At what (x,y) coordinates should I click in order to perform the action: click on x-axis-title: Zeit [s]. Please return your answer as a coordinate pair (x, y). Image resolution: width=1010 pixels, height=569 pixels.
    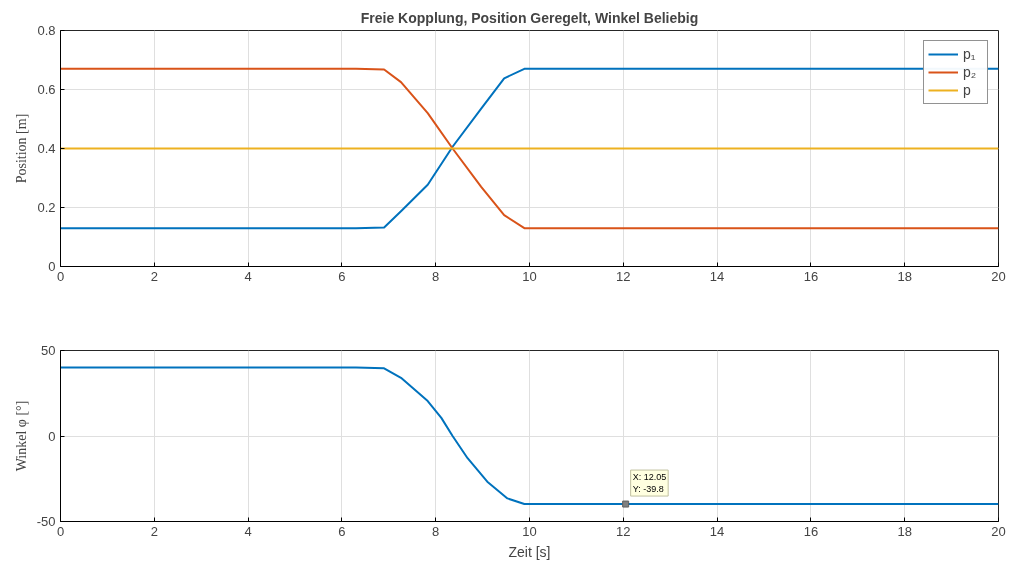
    Looking at the image, I should click on (529, 551).